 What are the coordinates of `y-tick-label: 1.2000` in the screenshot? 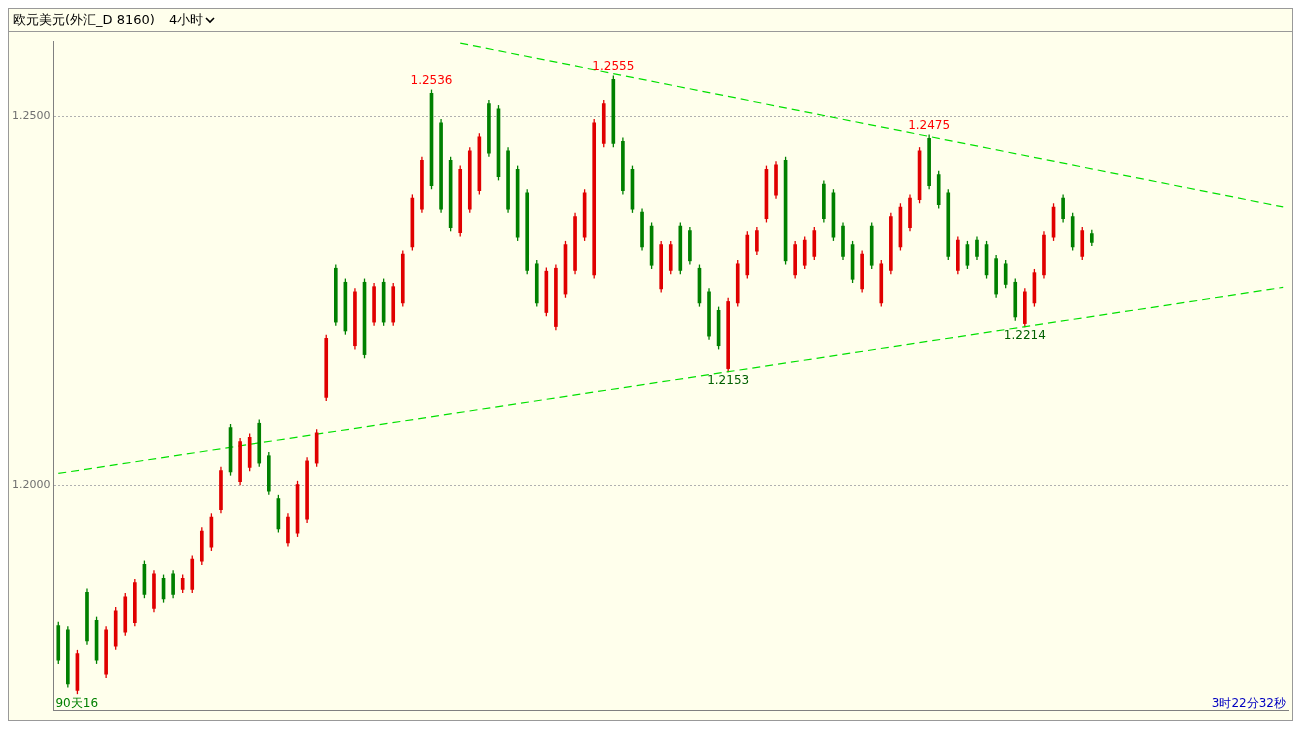 It's located at (31, 485).